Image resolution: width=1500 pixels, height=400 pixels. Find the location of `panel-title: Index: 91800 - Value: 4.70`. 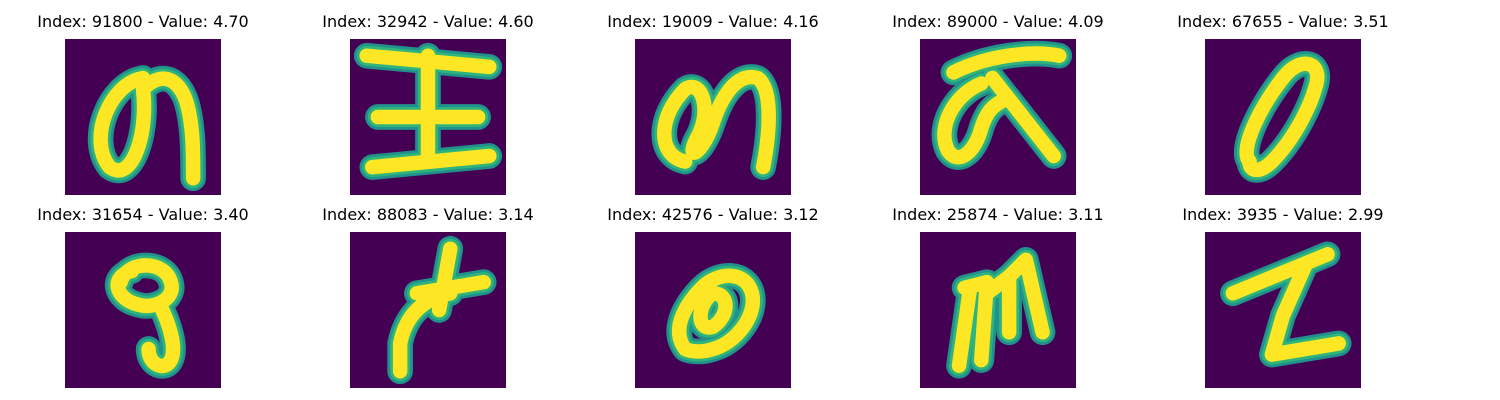

panel-title: Index: 91800 - Value: 4.70 is located at coordinates (143, 21).